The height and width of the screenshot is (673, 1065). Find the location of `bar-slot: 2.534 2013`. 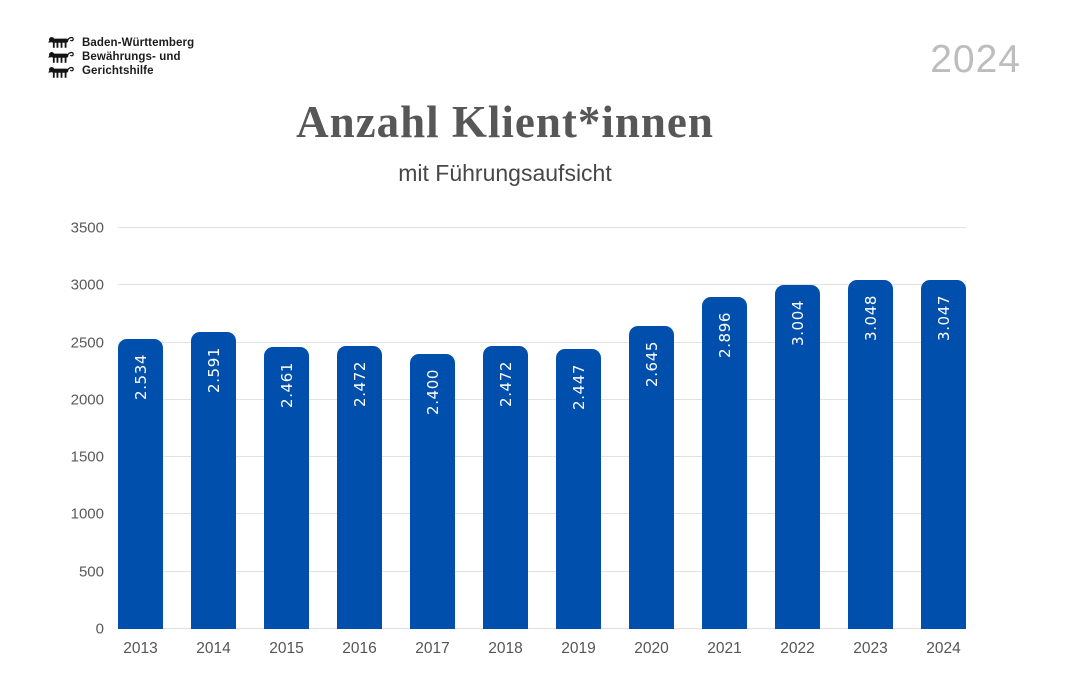

bar-slot: 2.534 2013 is located at coordinates (140, 442).